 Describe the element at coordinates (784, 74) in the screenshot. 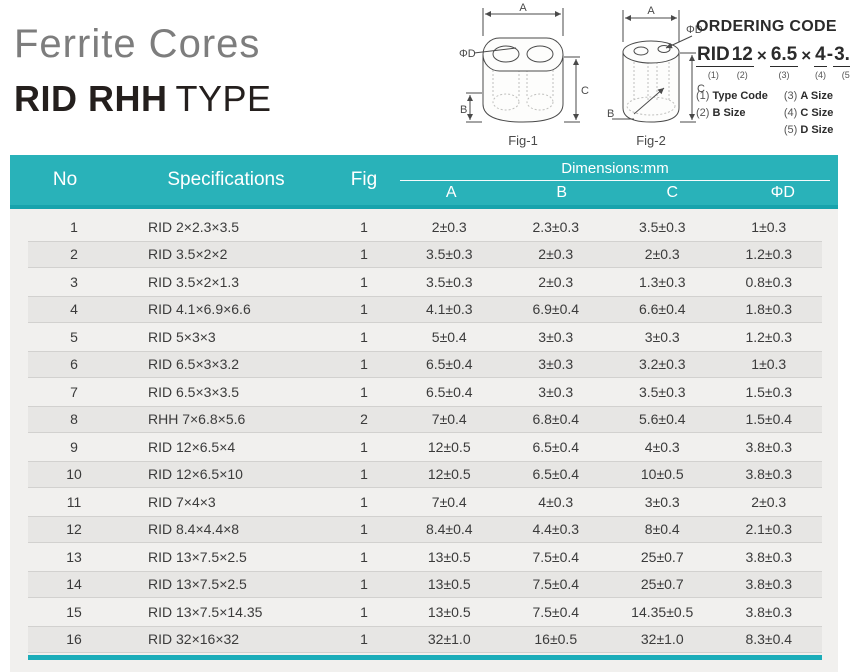

I see `code-segment-marker: (3)` at that location.